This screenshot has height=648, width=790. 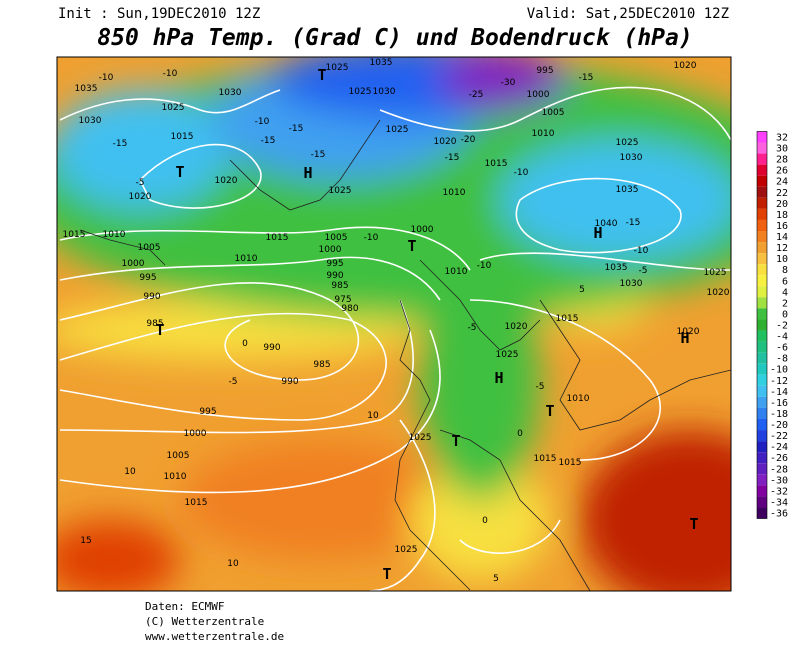 What do you see at coordinates (204, 621) in the screenshot?
I see `footer-copyright: (C) Wetterzentrale` at bounding box center [204, 621].